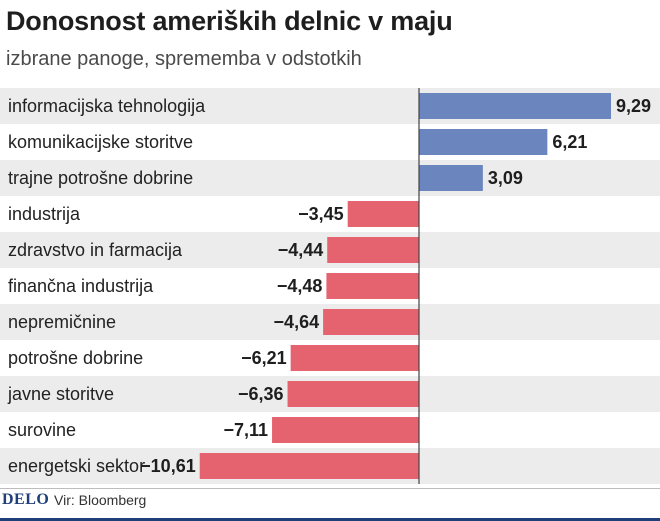 Image resolution: width=660 pixels, height=521 pixels. I want to click on value-label: −4,48, so click(300, 286).